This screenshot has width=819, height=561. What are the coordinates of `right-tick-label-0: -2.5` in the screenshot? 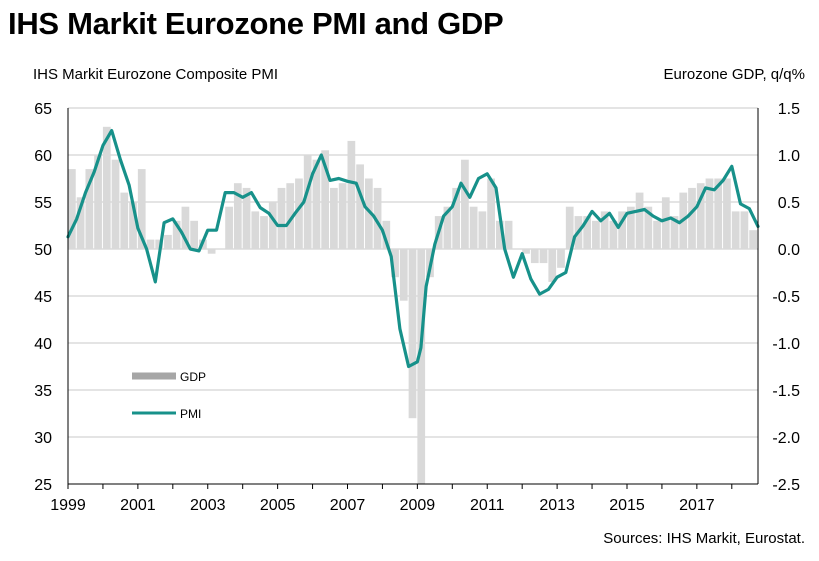 It's located at (786, 485).